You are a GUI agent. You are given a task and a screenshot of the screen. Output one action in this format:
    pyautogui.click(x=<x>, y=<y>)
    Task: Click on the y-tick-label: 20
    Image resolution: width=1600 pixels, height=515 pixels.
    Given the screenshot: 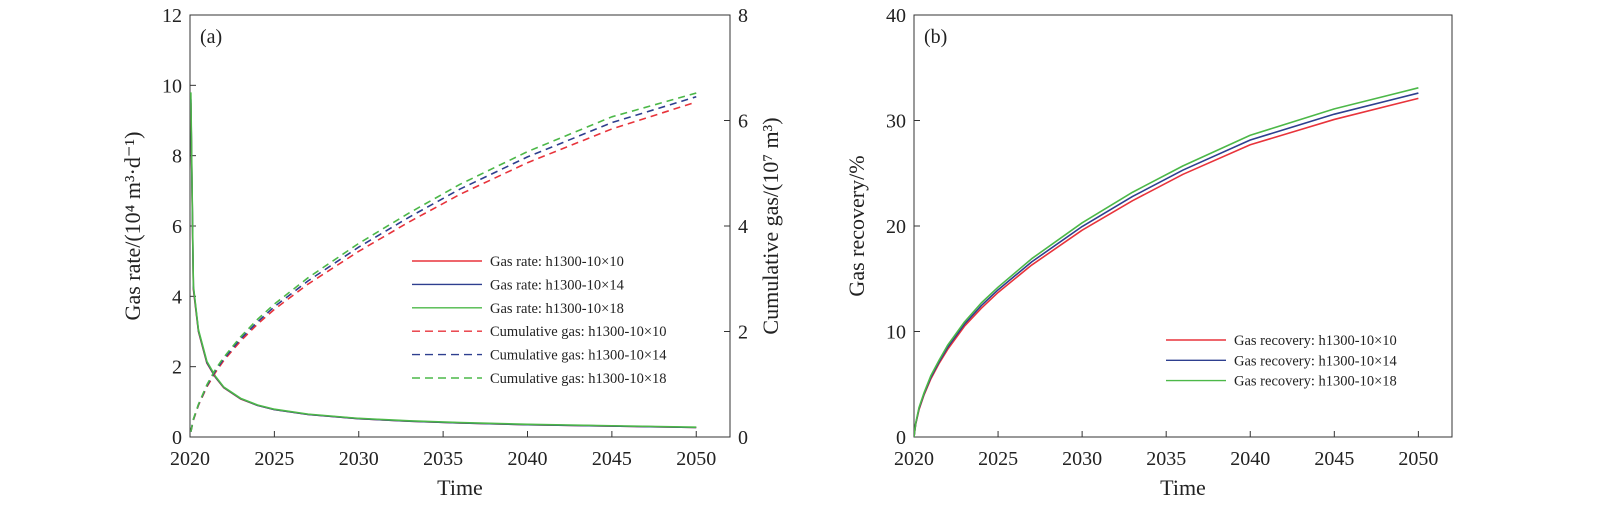 What is the action you would take?
    pyautogui.click(x=896, y=227)
    